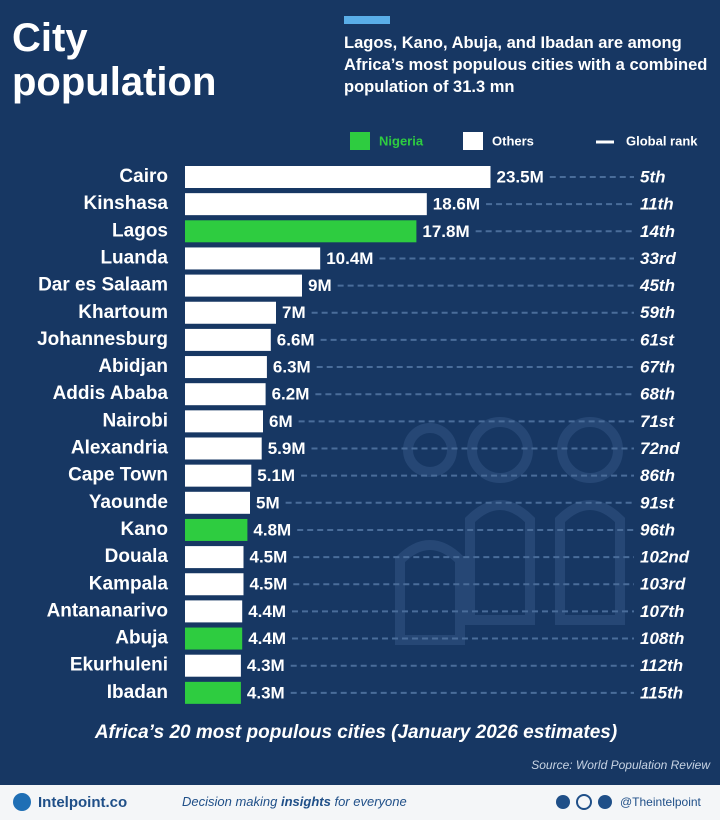 This screenshot has width=720, height=820. Describe the element at coordinates (665, 557) in the screenshot. I see `rank-label: 102nd` at that location.